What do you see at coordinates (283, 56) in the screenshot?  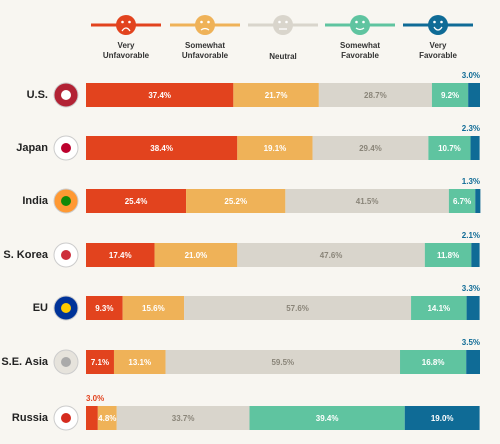 I see `legend-label: Neutral` at bounding box center [283, 56].